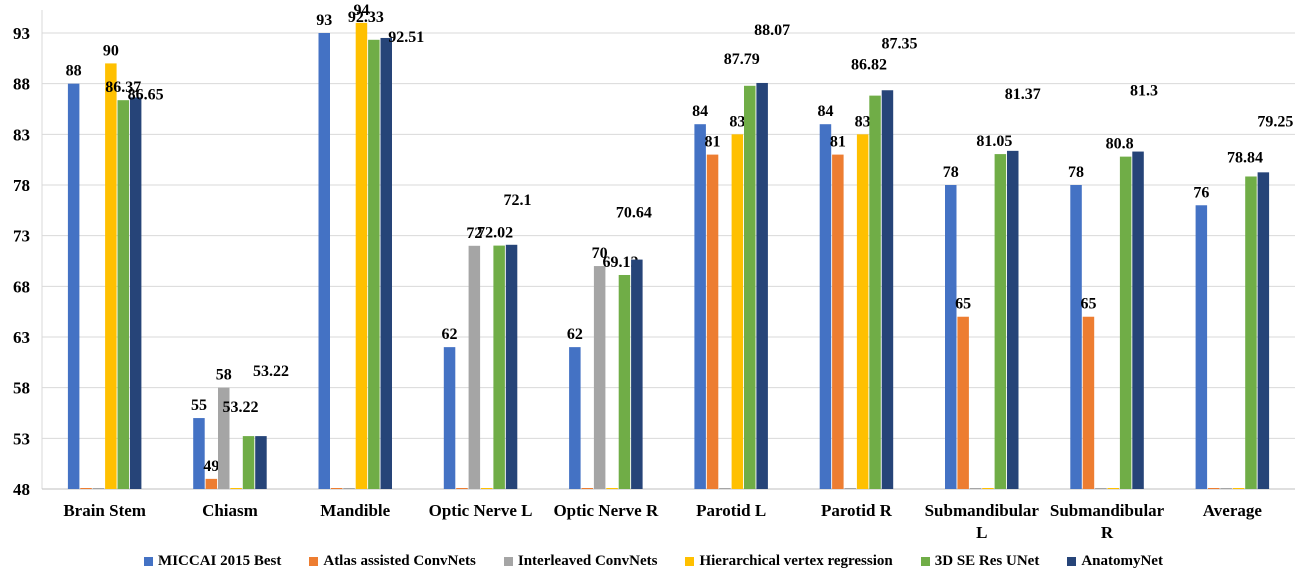  Describe the element at coordinates (1107, 510) in the screenshot. I see `x-tick-label: Submandibular` at that location.